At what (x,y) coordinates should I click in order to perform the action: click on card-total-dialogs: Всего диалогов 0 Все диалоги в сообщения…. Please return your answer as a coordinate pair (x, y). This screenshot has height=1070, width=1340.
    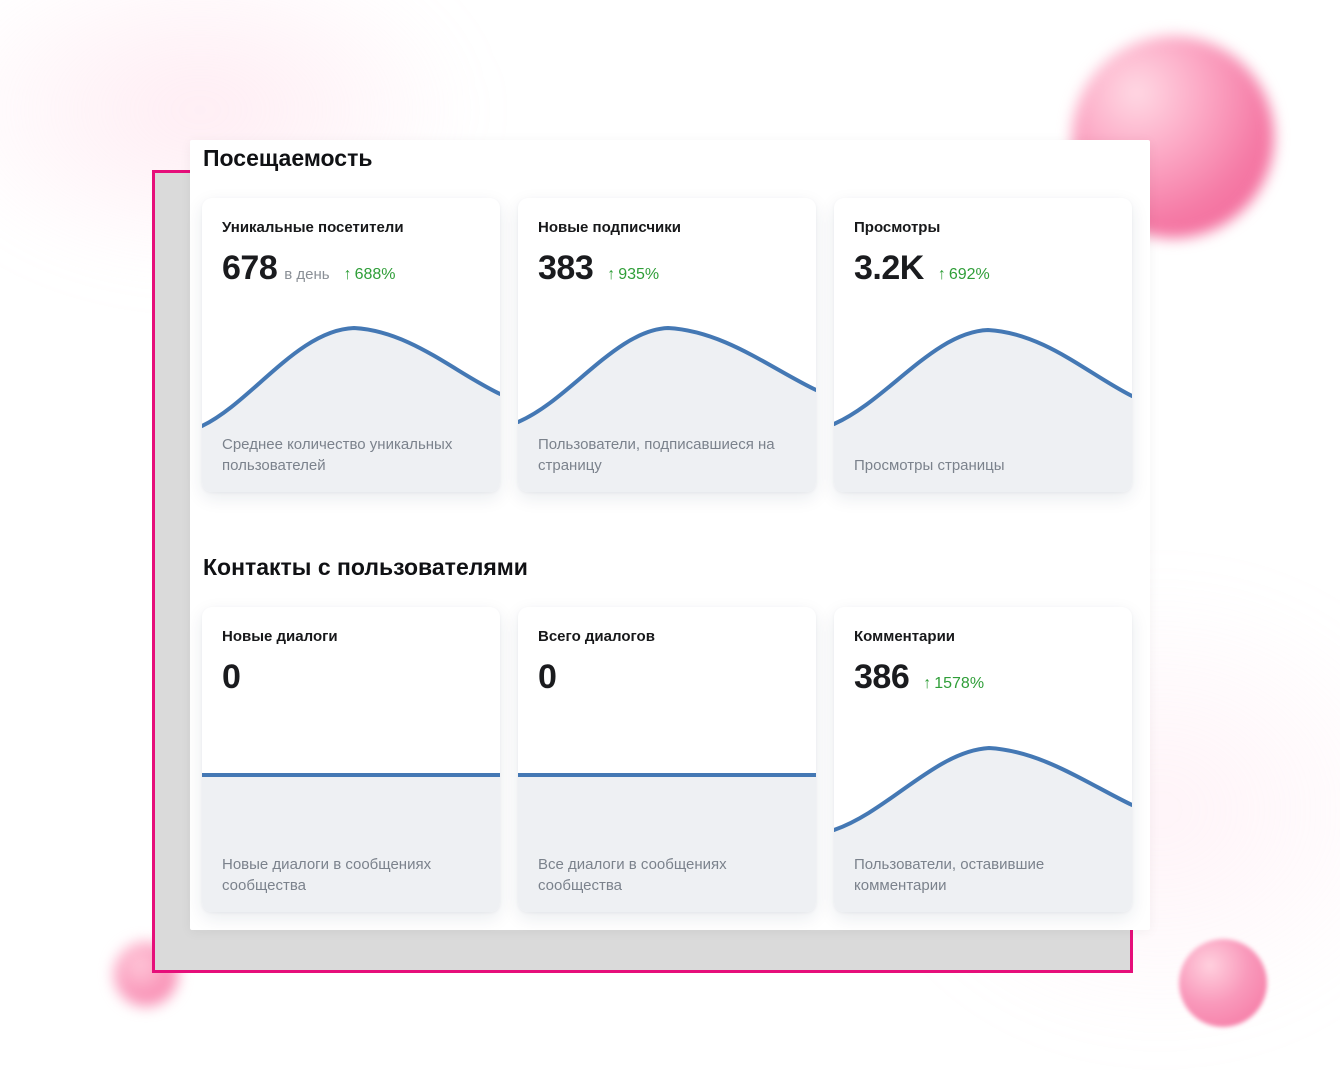
    Looking at the image, I should click on (667, 759).